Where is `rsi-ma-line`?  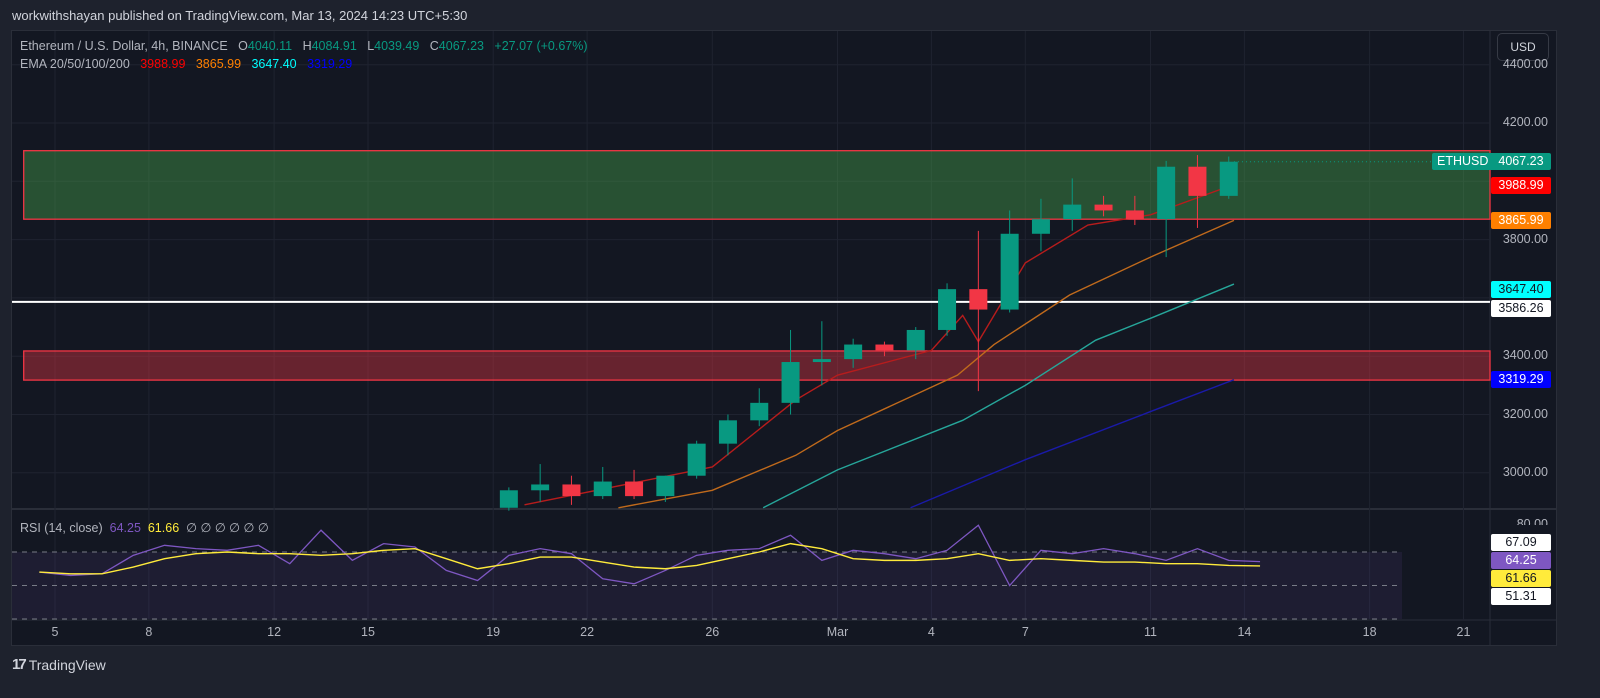 rsi-ma-line is located at coordinates (650, 558).